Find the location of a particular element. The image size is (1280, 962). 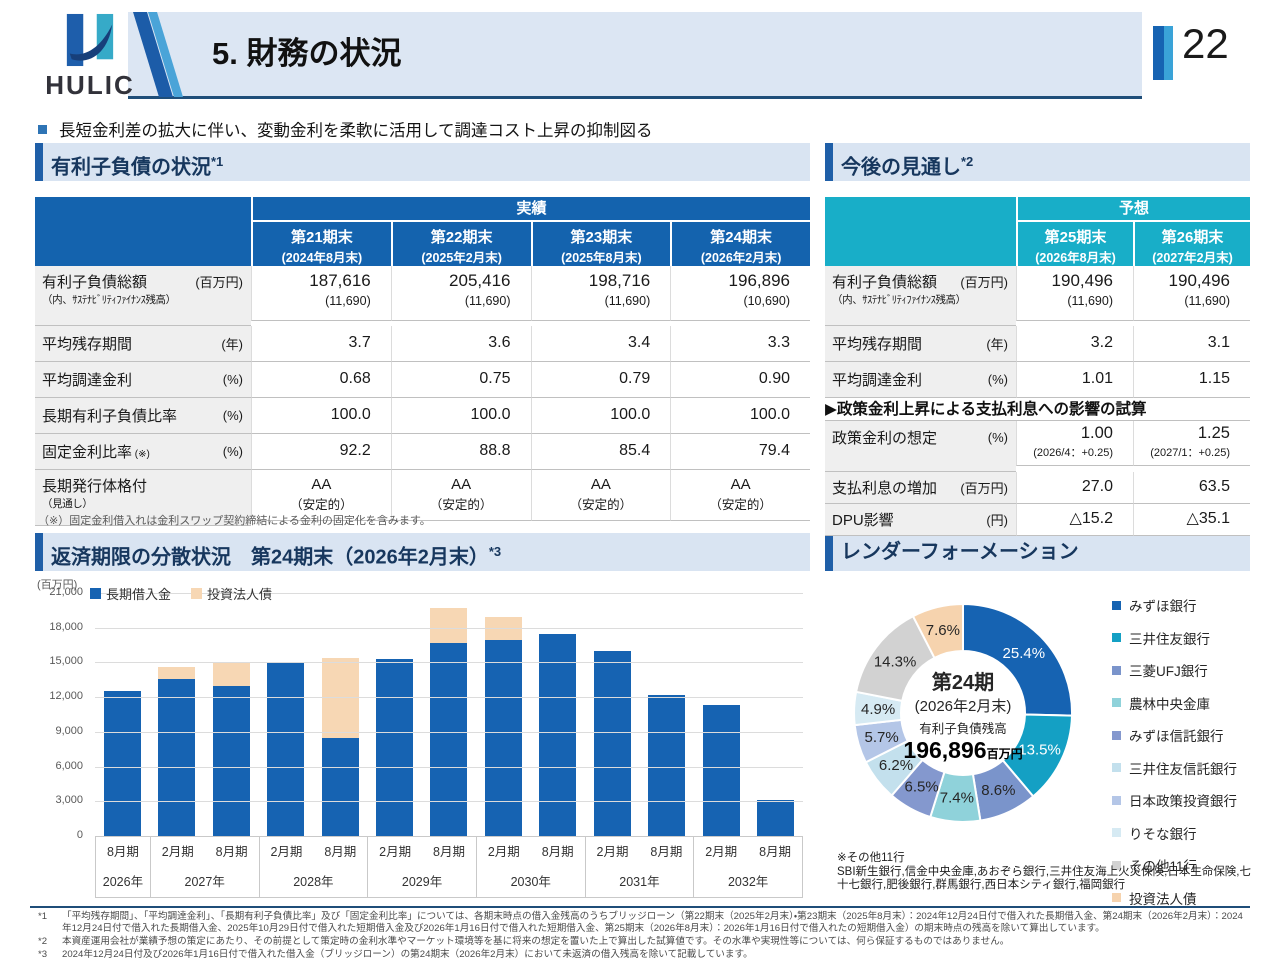

legend-item: 三井住友信託銀行 is located at coordinates (1174, 768).